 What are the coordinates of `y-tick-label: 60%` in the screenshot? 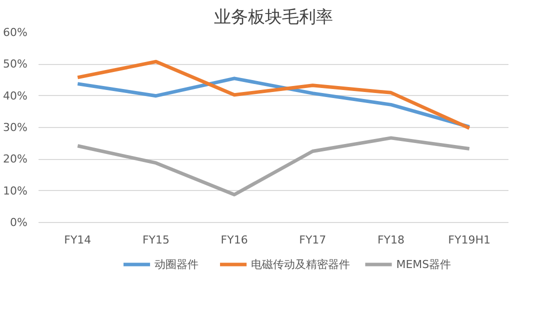 It's located at (15, 32).